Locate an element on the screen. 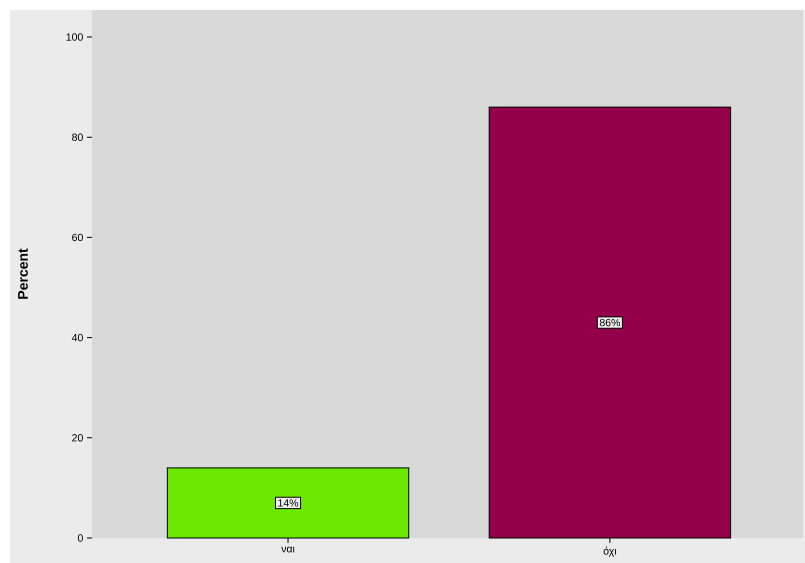 The height and width of the screenshot is (563, 805). x-tick-label: ναι is located at coordinates (288, 549).